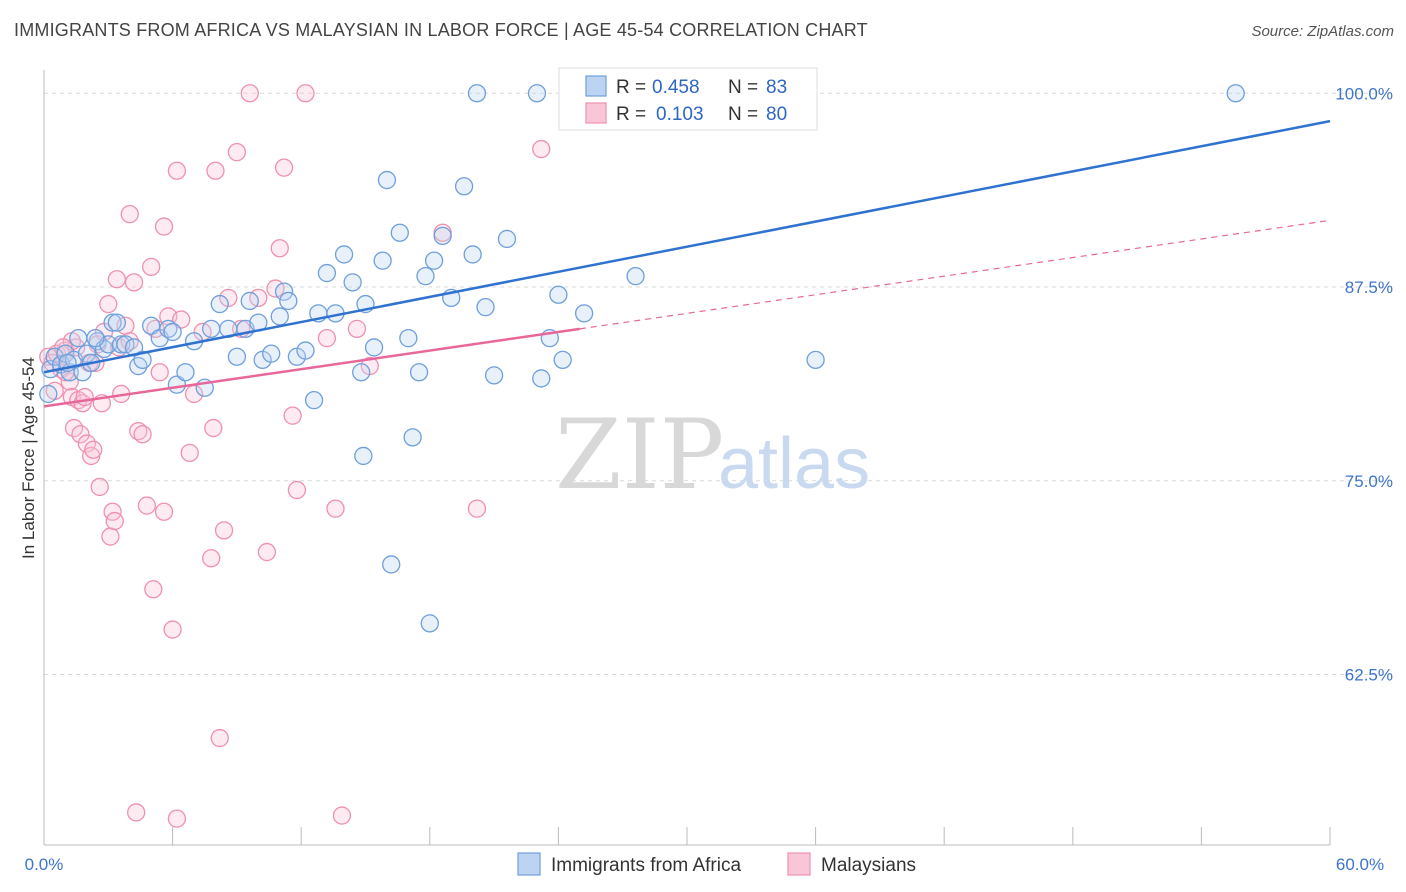 The height and width of the screenshot is (892, 1406). What do you see at coordinates (1369, 287) in the screenshot?
I see `y-tick-label: 87.5%` at bounding box center [1369, 287].